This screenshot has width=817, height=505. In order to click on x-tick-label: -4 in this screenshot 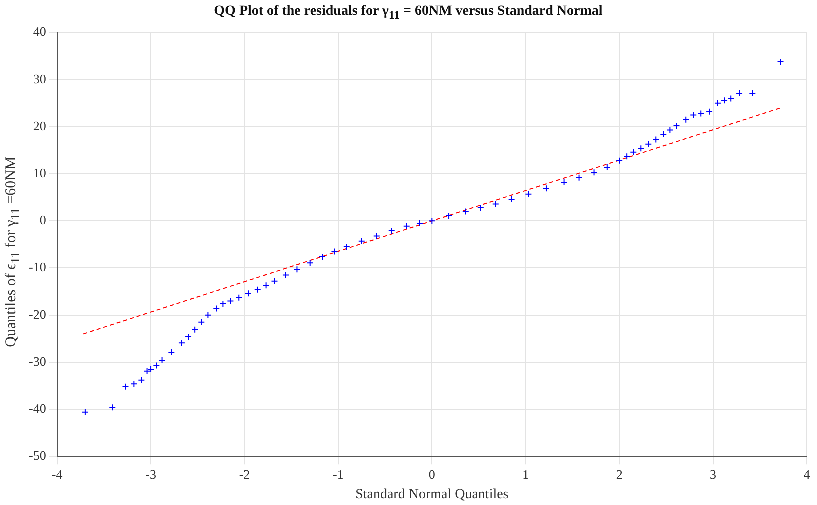, I will do `click(58, 474)`.